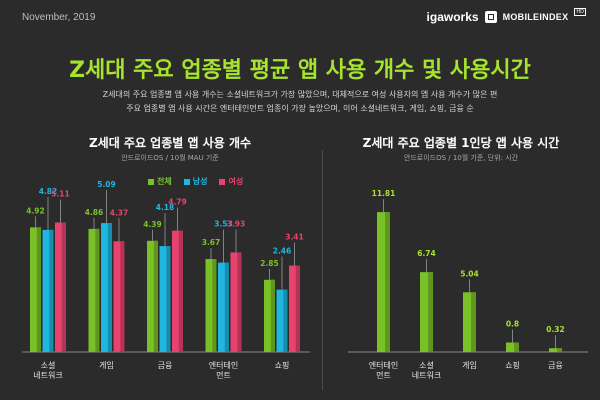 The height and width of the screenshot is (400, 600). Describe the element at coordinates (223, 375) in the screenshot. I see `left-category-label: 먼트` at that location.